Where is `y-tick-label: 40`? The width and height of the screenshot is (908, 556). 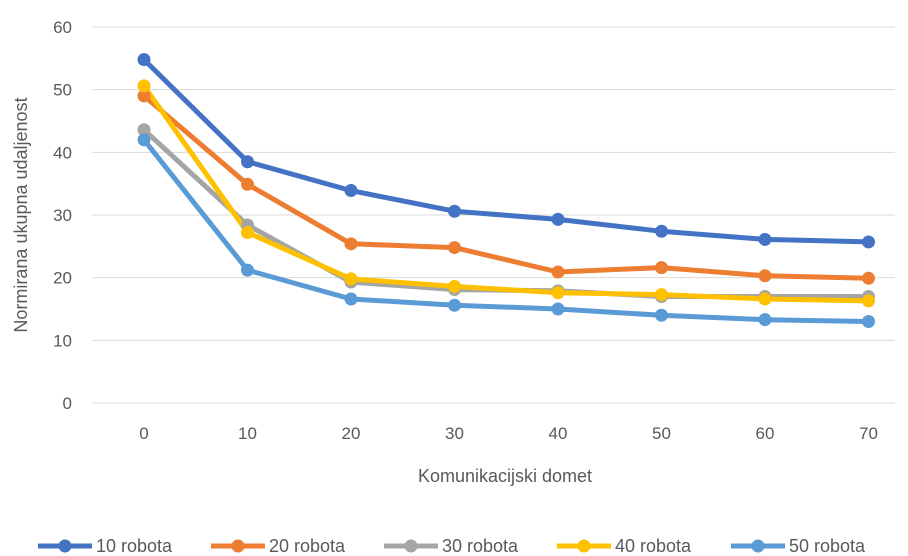 y-tick-label: 40 is located at coordinates (62, 152).